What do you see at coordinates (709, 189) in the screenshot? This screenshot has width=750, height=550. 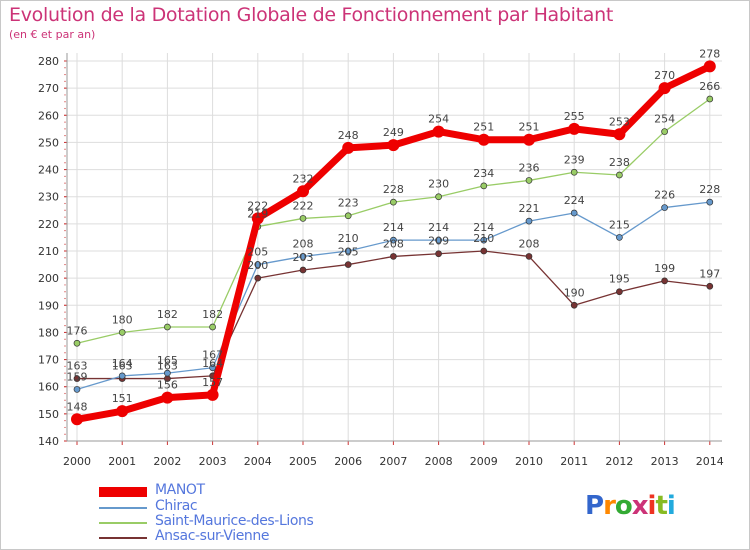 I see `data-label: 228` at bounding box center [709, 189].